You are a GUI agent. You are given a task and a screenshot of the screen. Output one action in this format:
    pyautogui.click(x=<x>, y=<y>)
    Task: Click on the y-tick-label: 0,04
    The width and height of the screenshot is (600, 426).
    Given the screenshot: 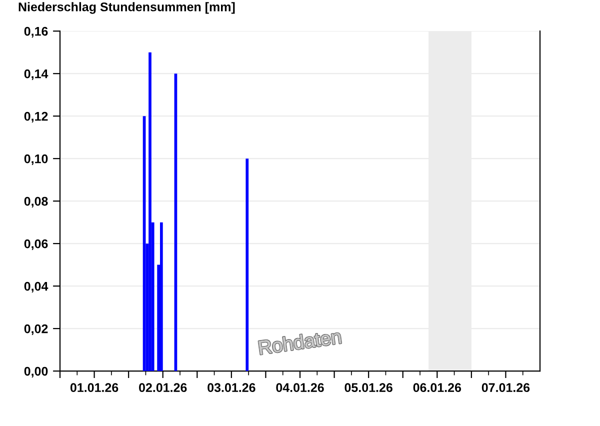 What is the action you would take?
    pyautogui.click(x=36, y=287)
    